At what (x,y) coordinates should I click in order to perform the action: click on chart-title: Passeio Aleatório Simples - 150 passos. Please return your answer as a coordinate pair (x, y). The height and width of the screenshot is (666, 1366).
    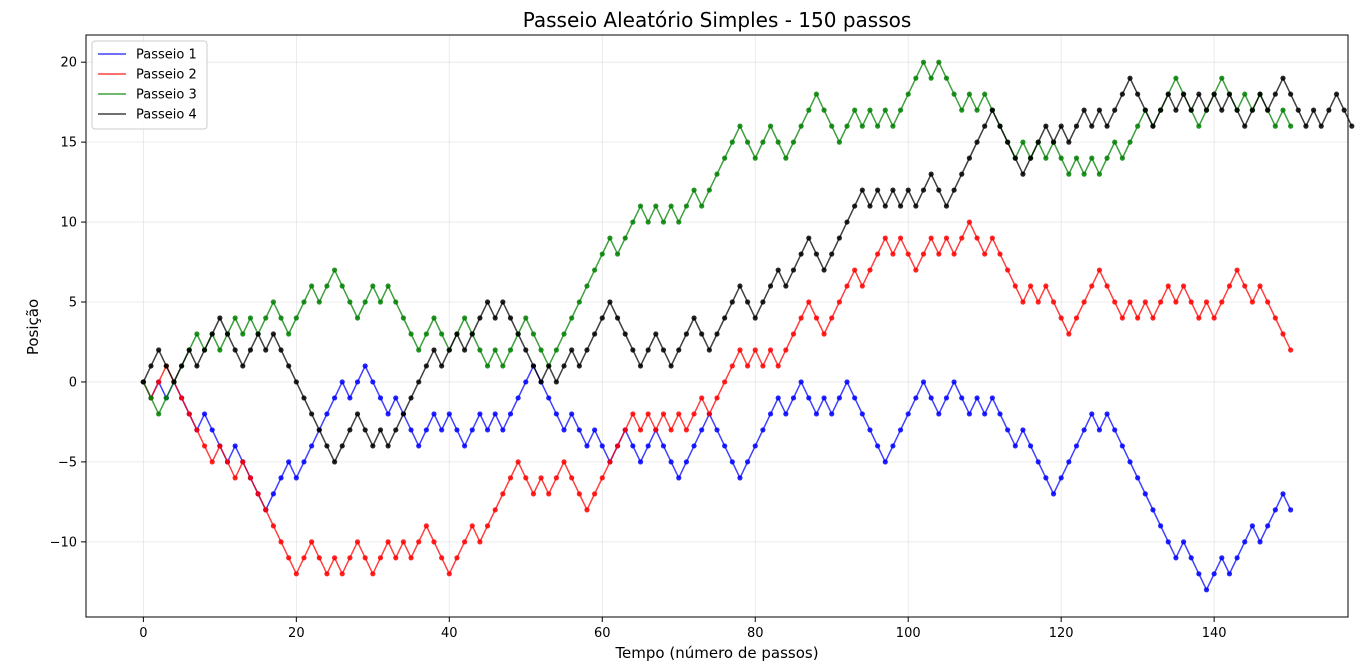
    Looking at the image, I should click on (717, 20).